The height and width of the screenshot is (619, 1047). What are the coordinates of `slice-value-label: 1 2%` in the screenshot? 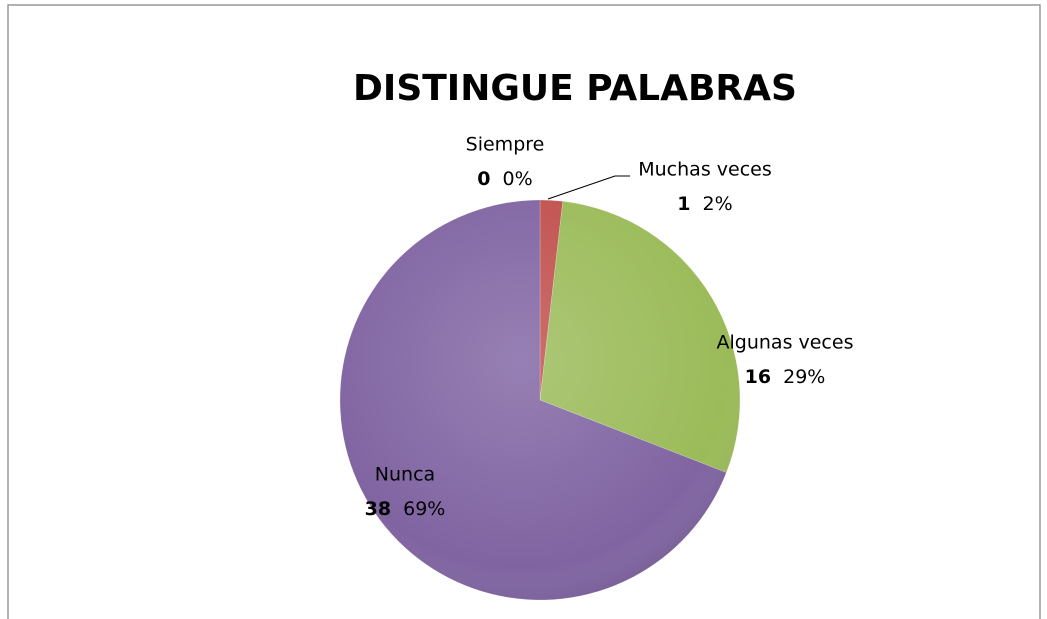 It's located at (704, 204).